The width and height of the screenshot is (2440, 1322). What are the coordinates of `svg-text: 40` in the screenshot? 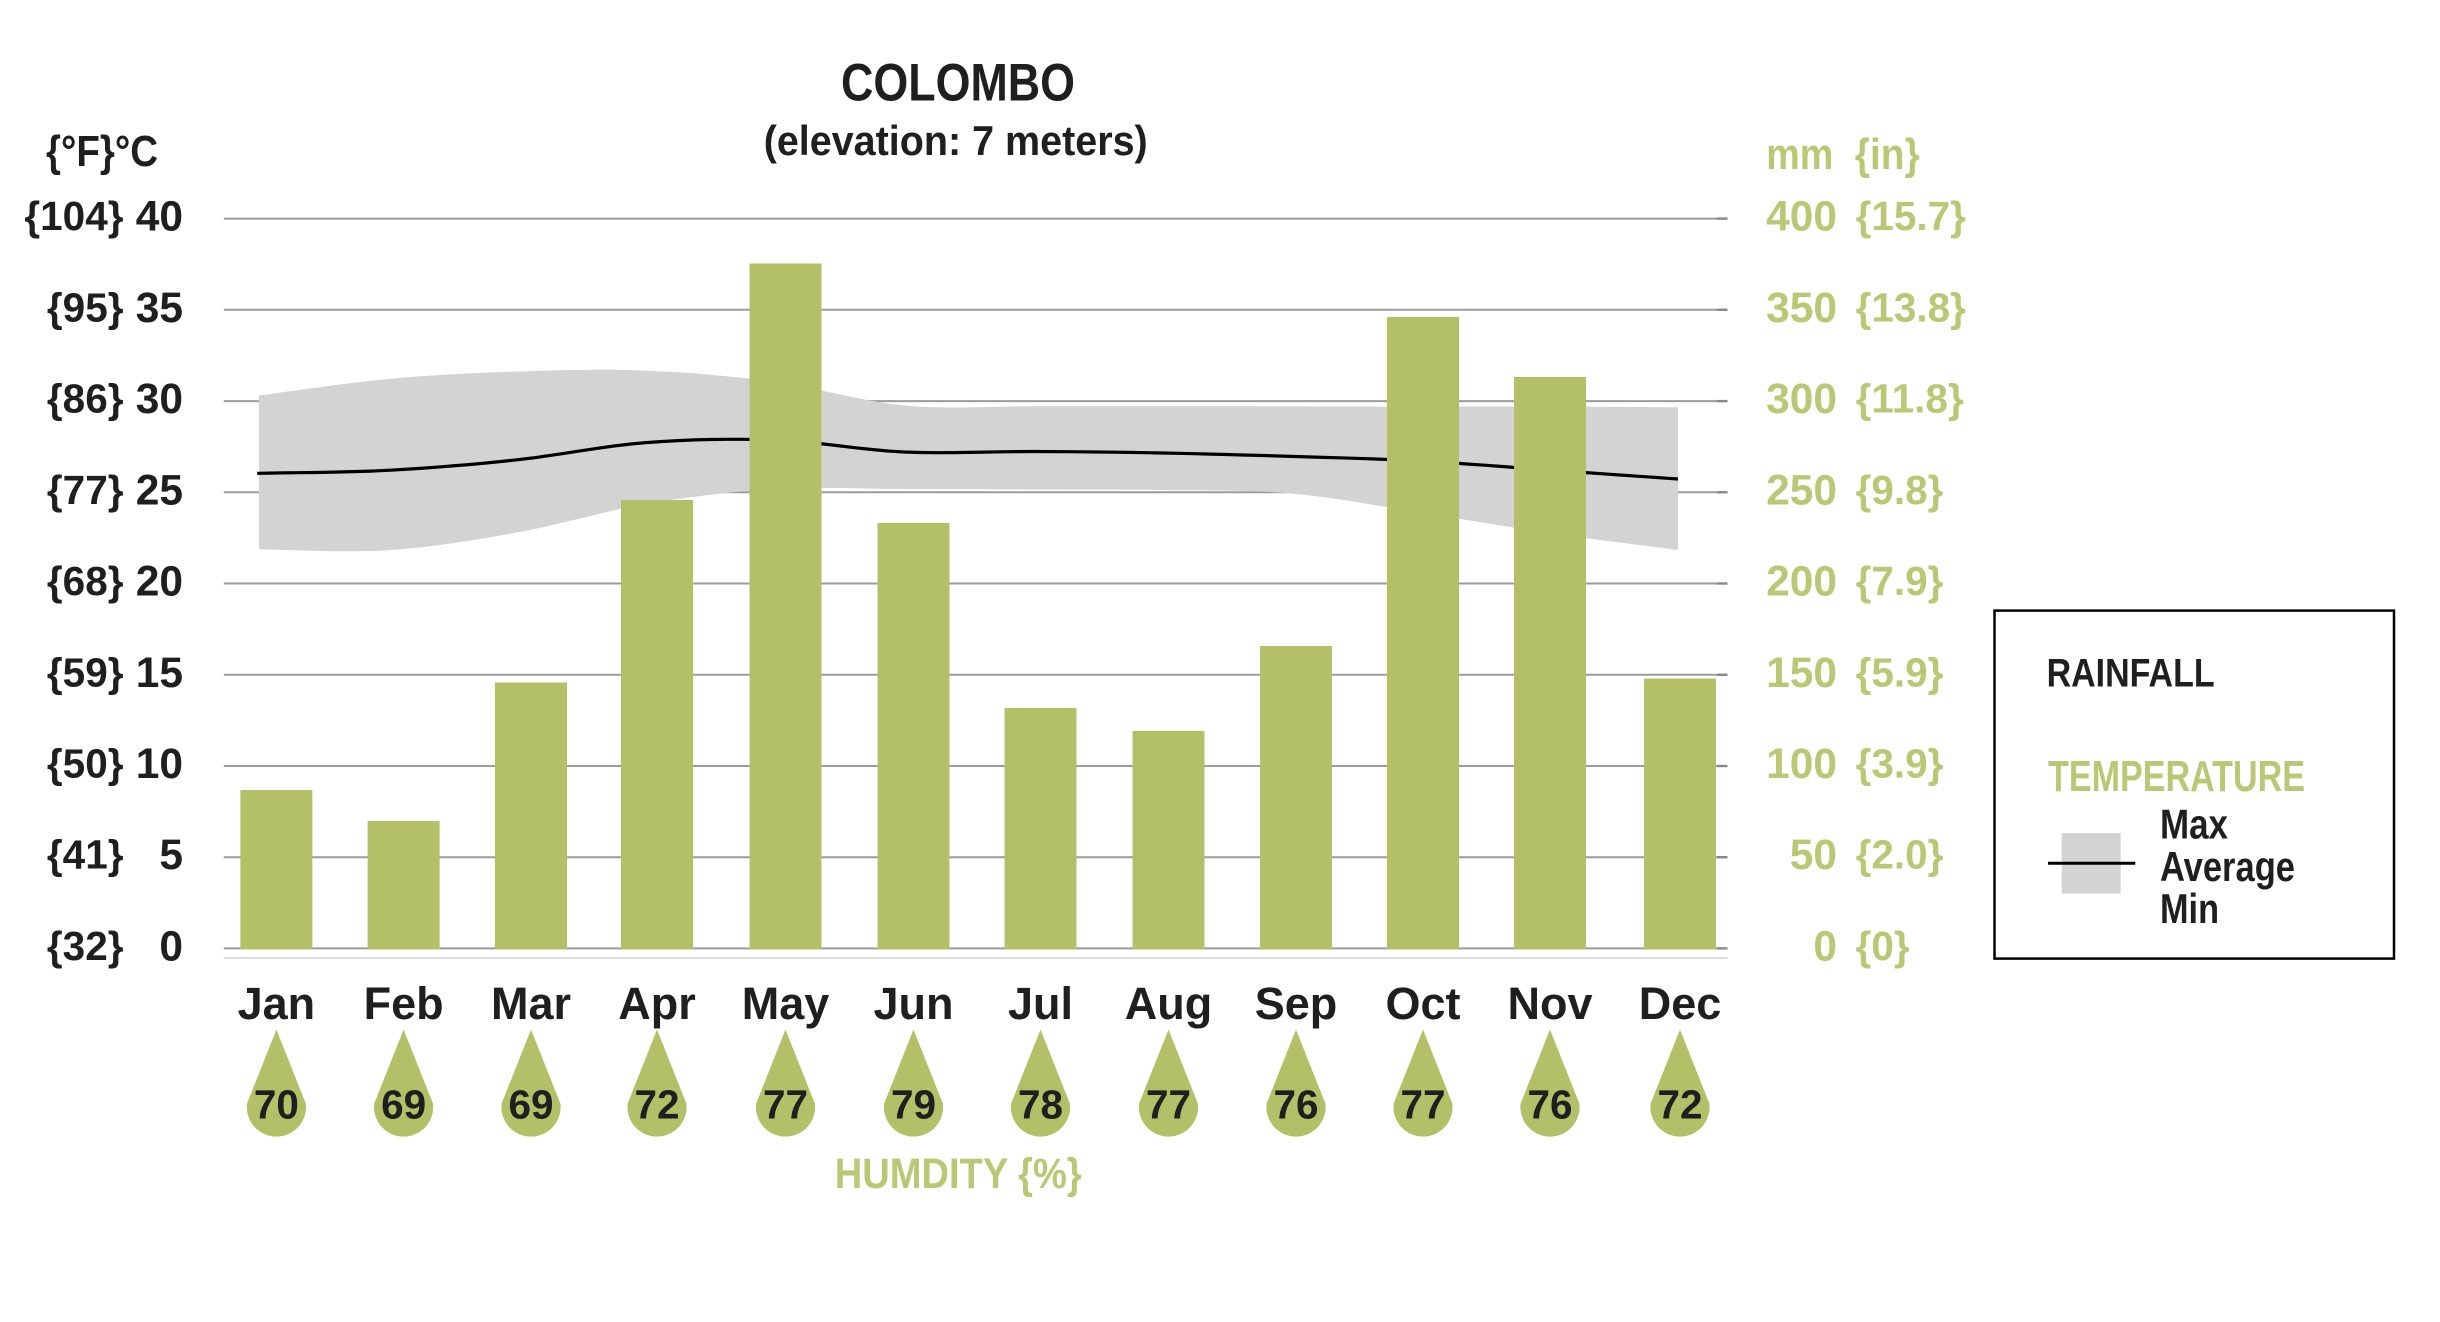 It's located at (159, 217).